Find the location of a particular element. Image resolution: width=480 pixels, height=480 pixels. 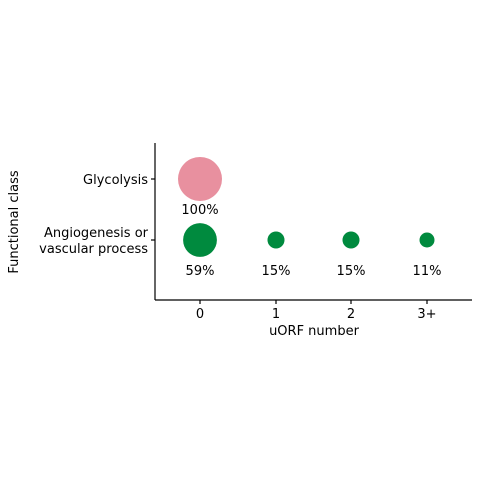

x-tick-label: 1 is located at coordinates (276, 314).